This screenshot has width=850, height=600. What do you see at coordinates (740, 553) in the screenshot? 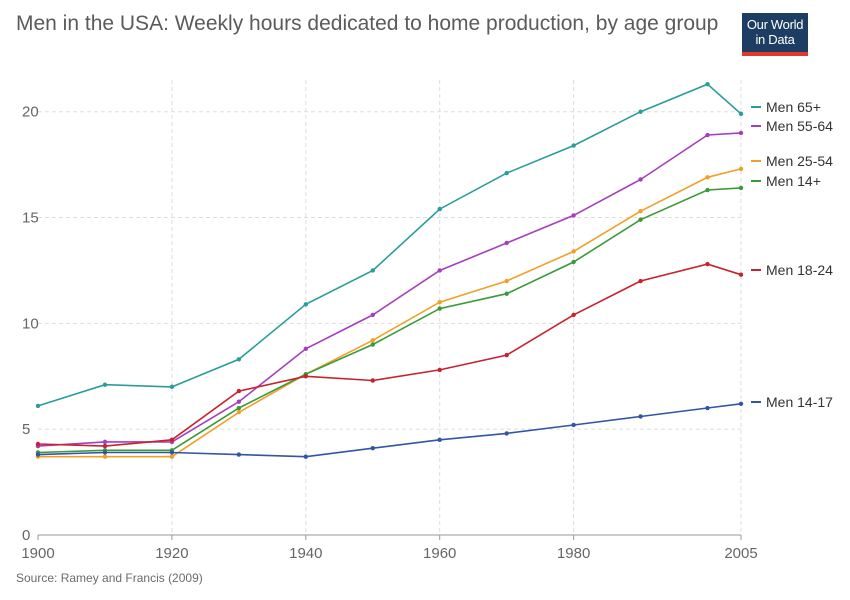
I see `x-tick-label: 2005` at bounding box center [740, 553].